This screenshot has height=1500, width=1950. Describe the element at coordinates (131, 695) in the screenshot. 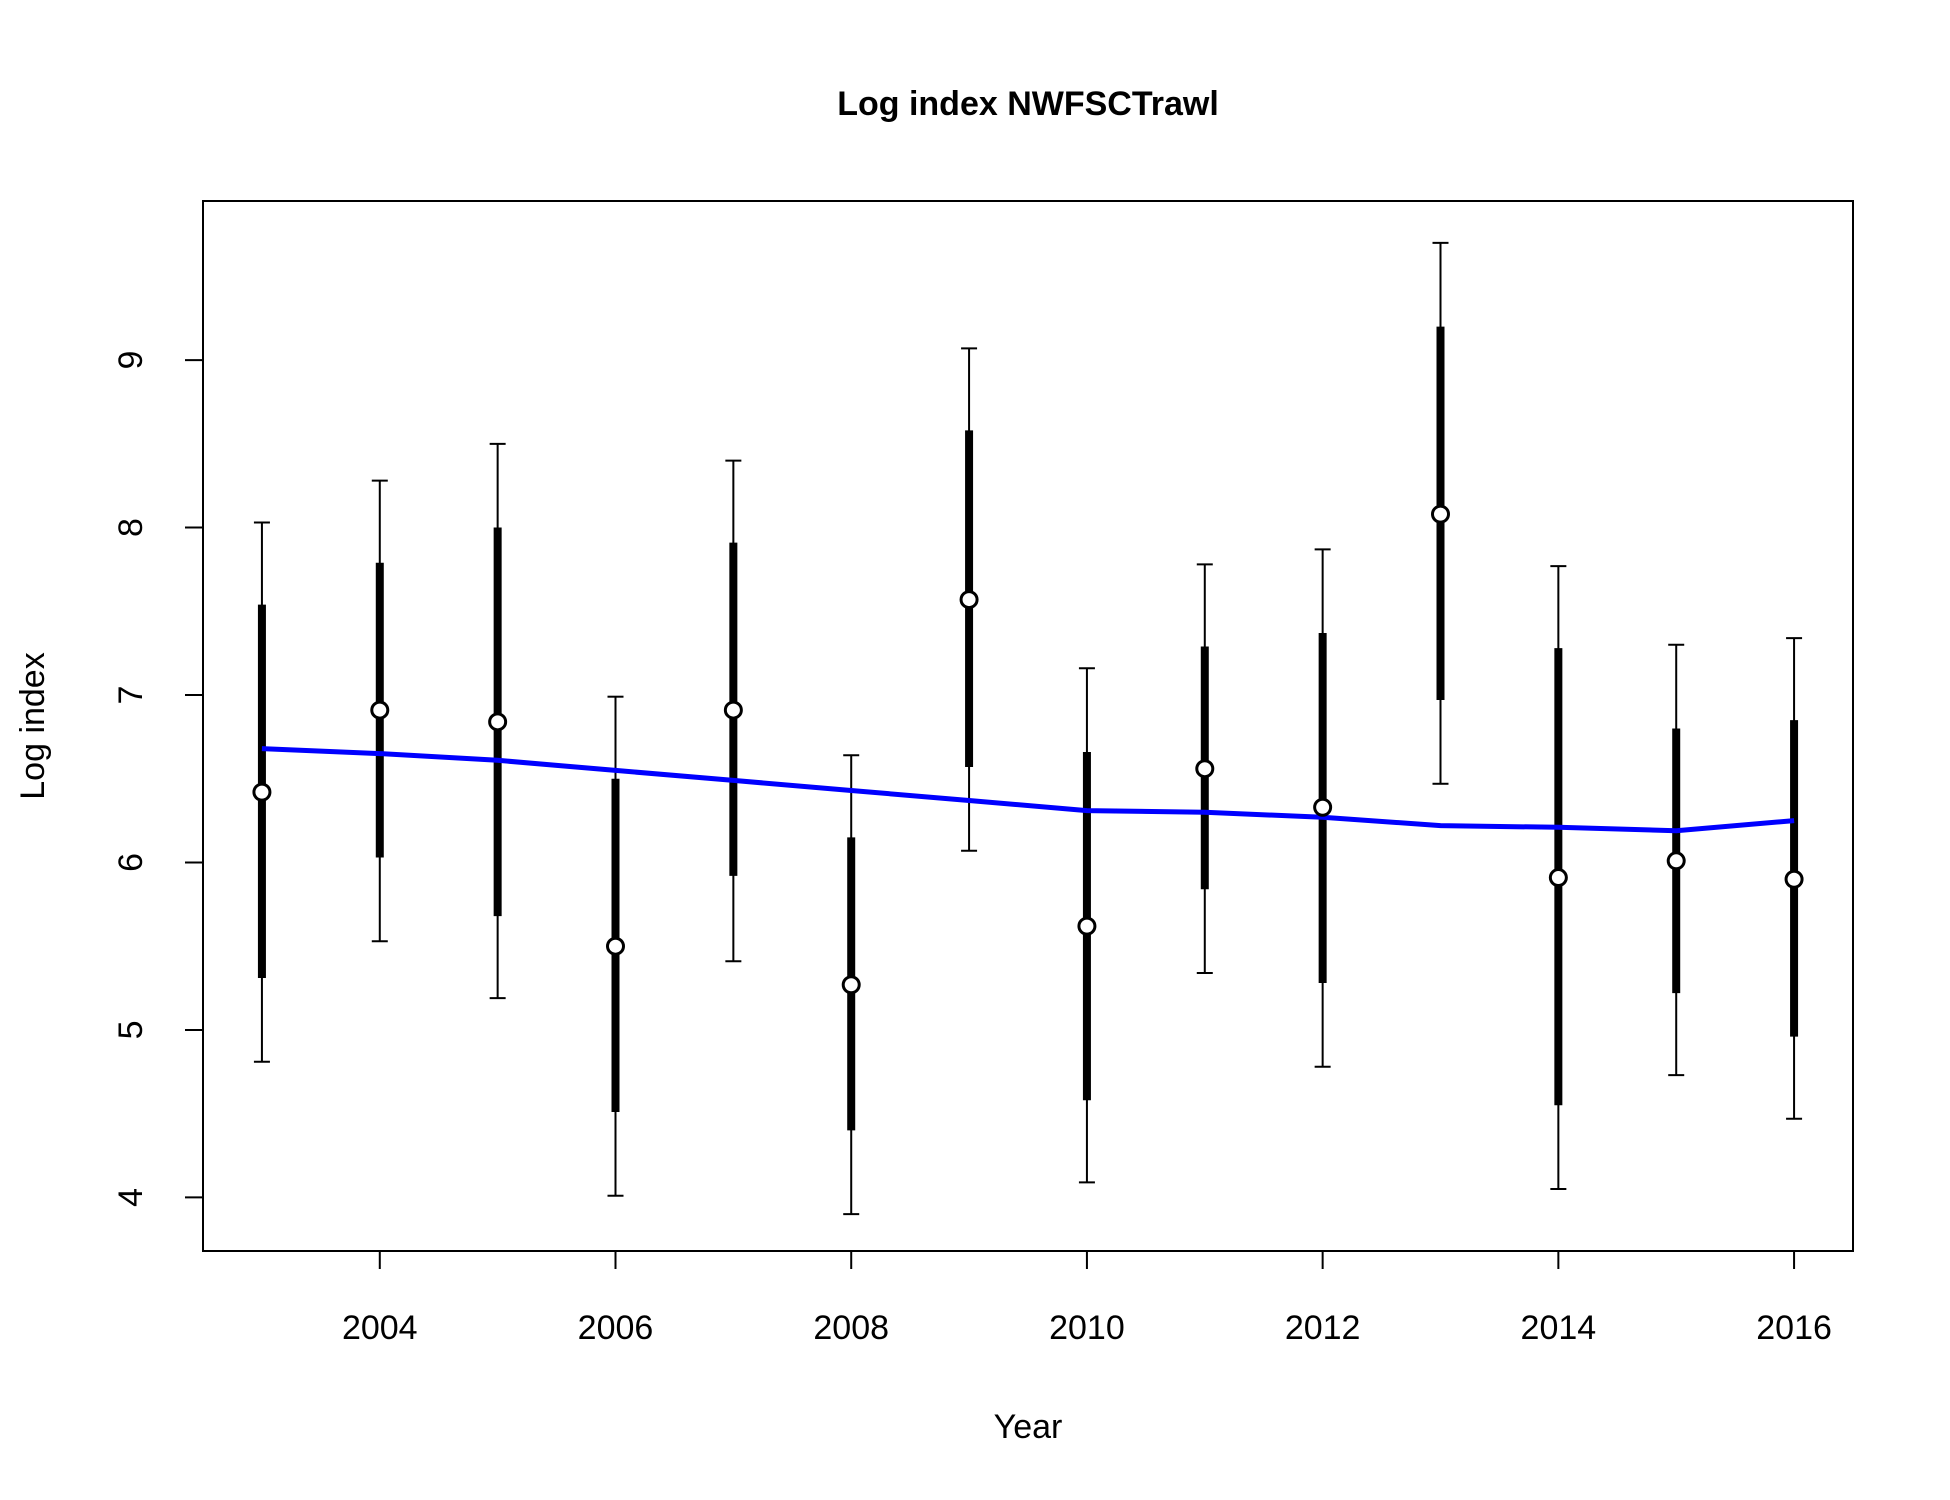

I see `y-tick-label: 7` at that location.